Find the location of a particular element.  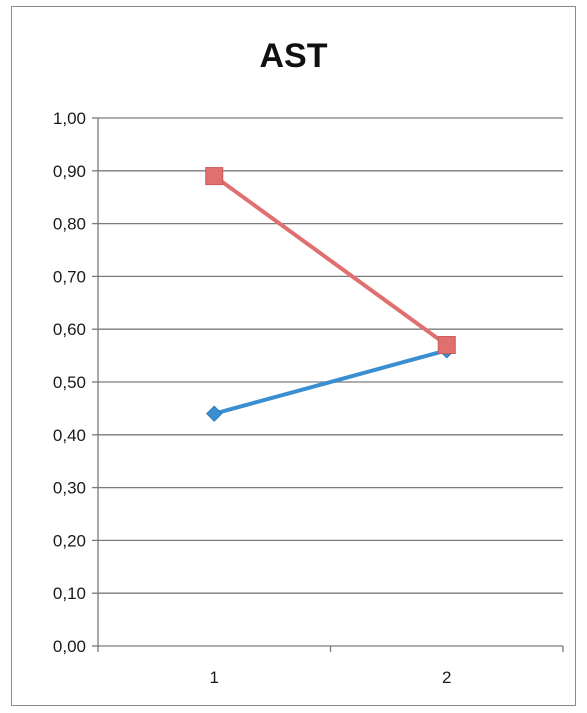

y-tick-label: 0,10 is located at coordinates (69, 593).